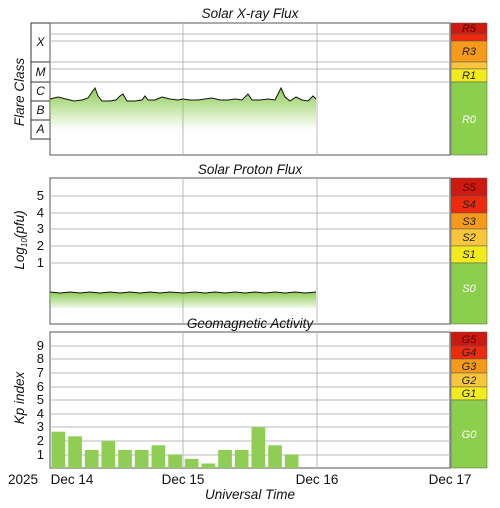  Describe the element at coordinates (40, 372) in the screenshot. I see `geomag-ytick-7: 7` at that location.